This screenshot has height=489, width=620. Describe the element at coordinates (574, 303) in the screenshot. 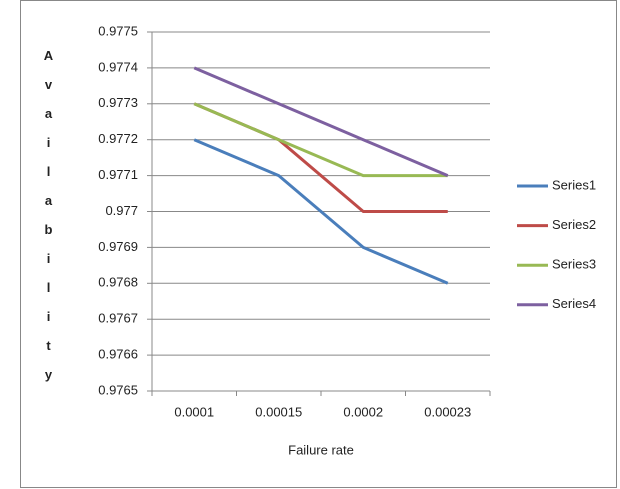

I see `legend-label: Series4` at that location.